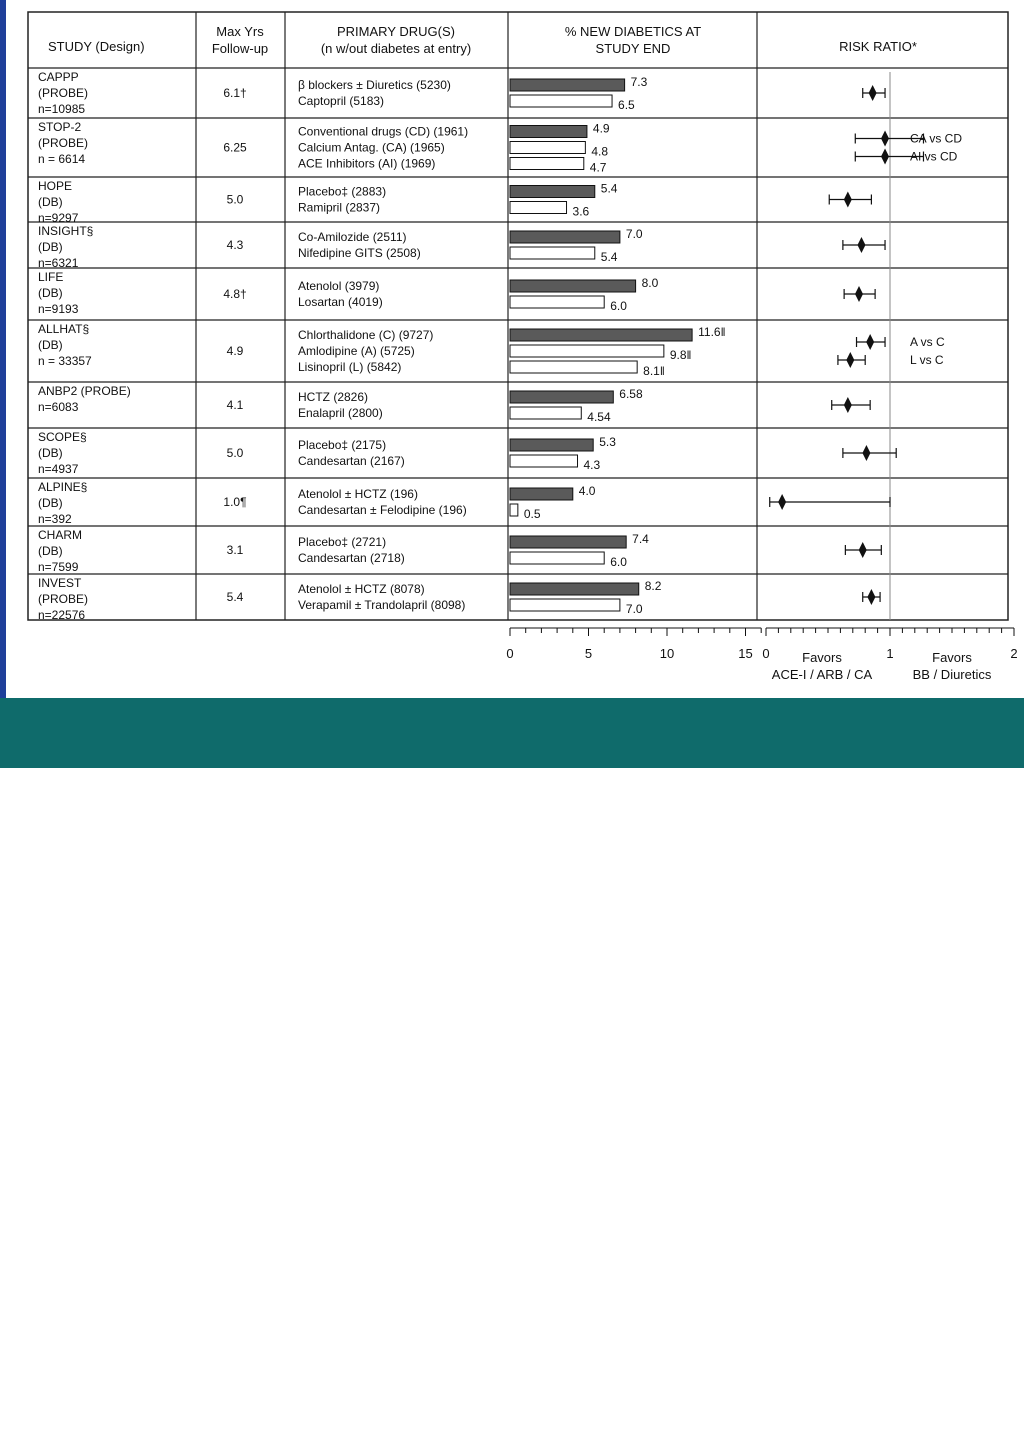  Describe the element at coordinates (235, 148) in the screenshot. I see `follow-up-years: 6.25` at that location.